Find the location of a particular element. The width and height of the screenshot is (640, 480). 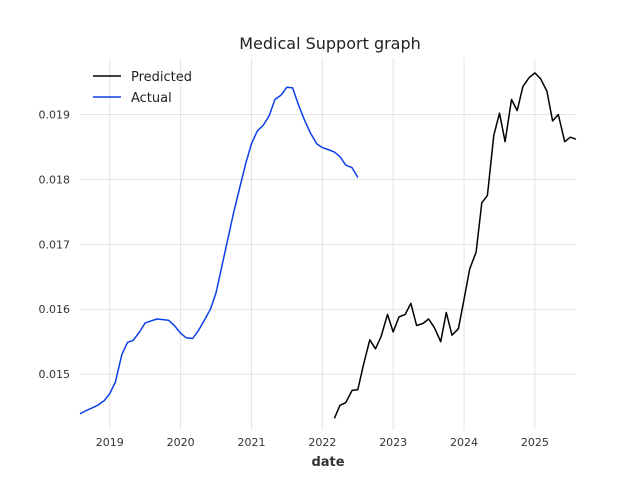

y-tick-label: 0.019 is located at coordinates (55, 114).